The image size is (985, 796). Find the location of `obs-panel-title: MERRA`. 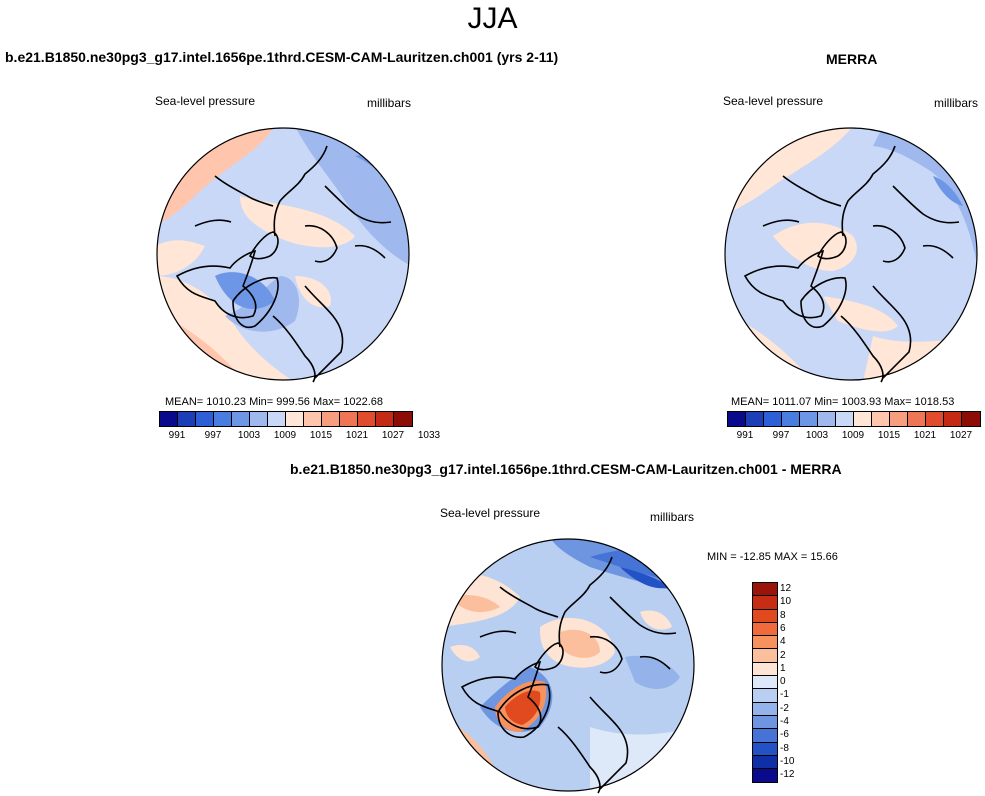

obs-panel-title: MERRA is located at coordinates (852, 59).